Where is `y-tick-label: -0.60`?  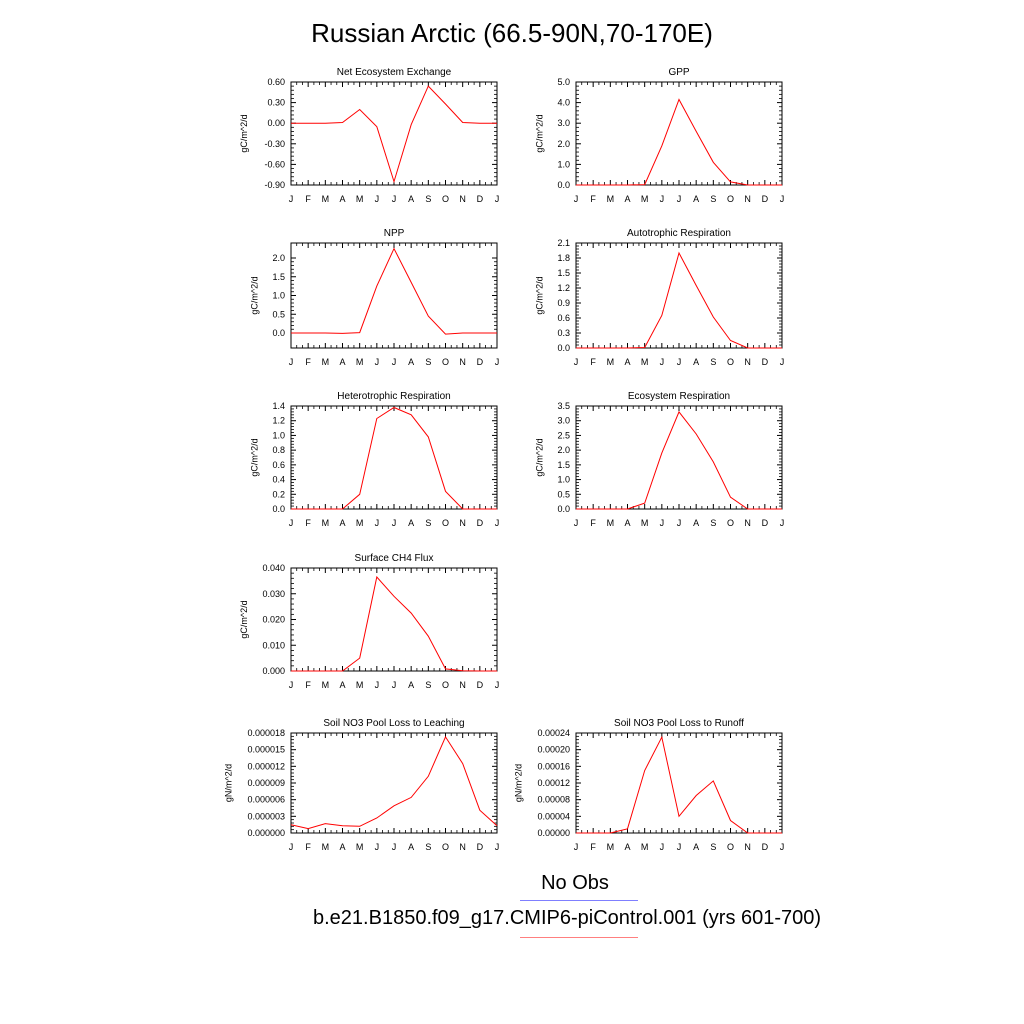 y-tick-label: -0.60 is located at coordinates (274, 164).